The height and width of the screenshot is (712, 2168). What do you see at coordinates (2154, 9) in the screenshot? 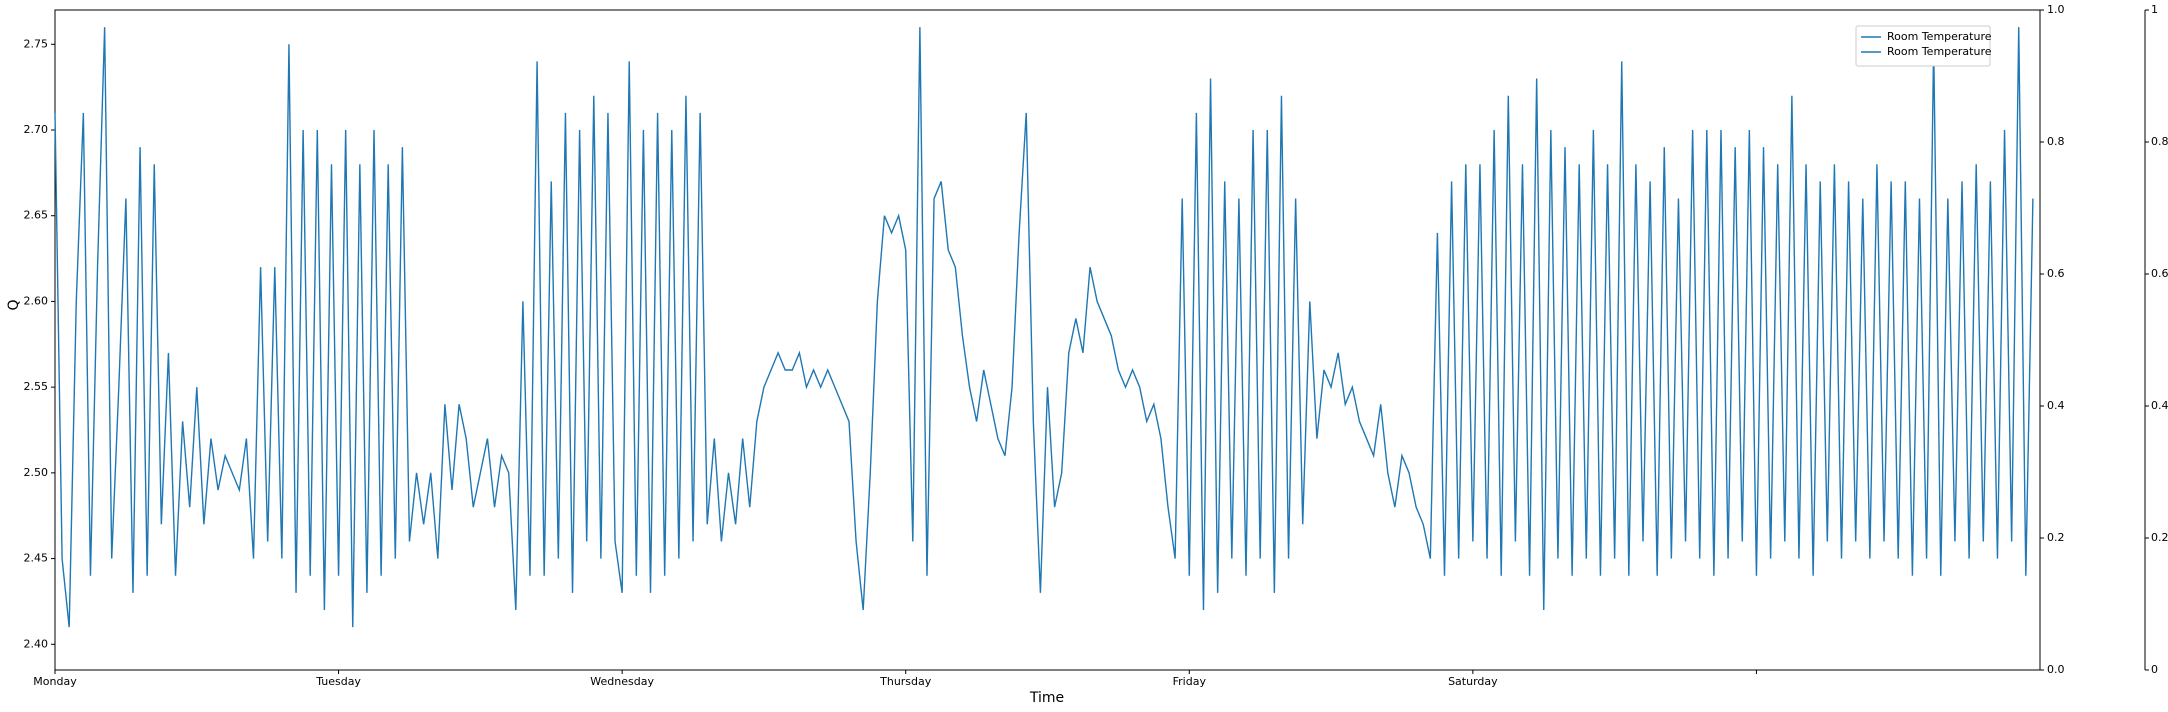
I see `y3-tick-label: 1` at bounding box center [2154, 9].